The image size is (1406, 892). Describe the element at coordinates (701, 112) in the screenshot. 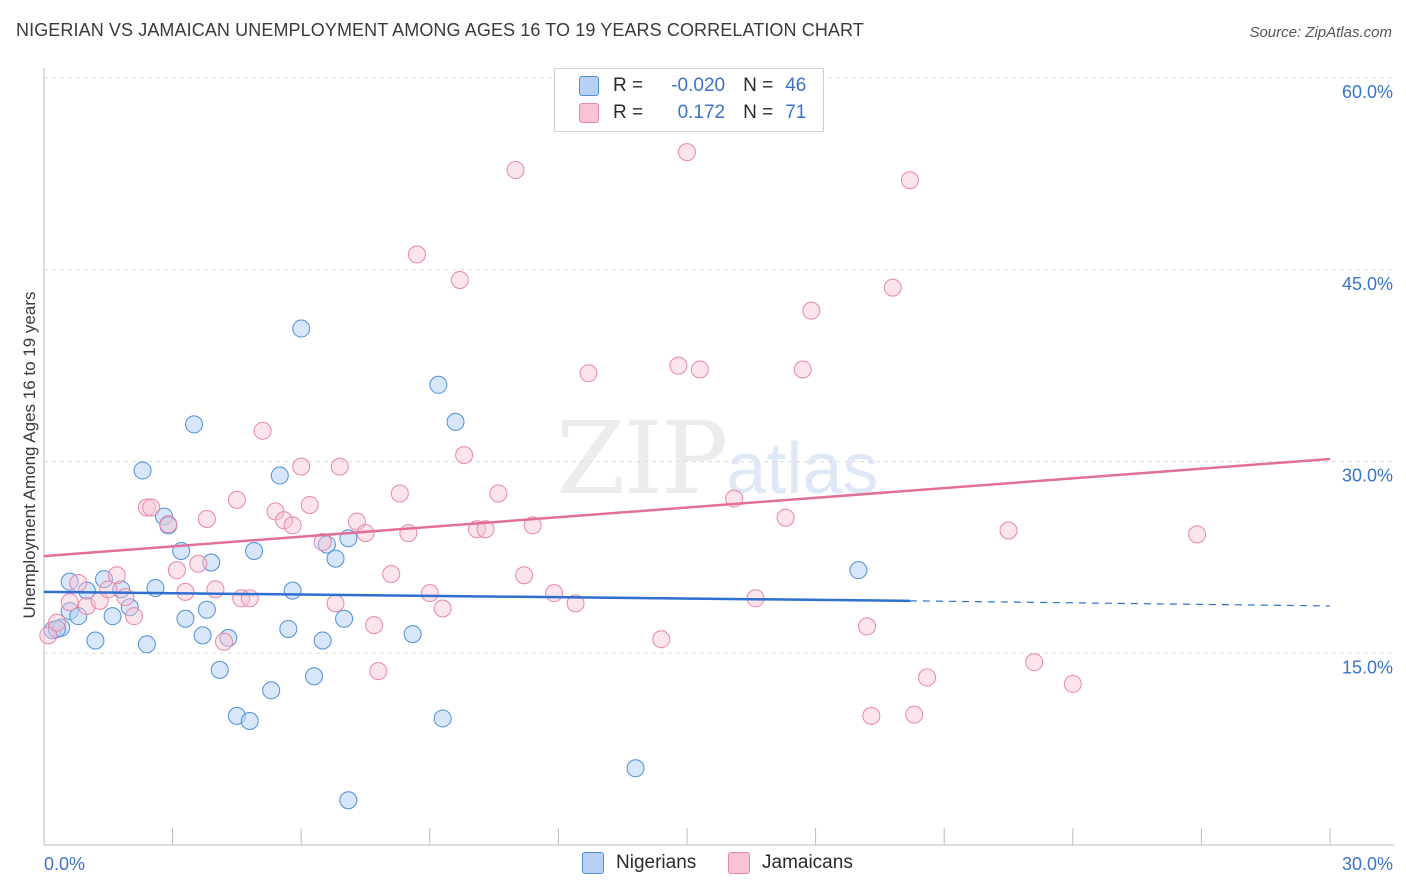

I see `legend-r-value: 0.172` at that location.